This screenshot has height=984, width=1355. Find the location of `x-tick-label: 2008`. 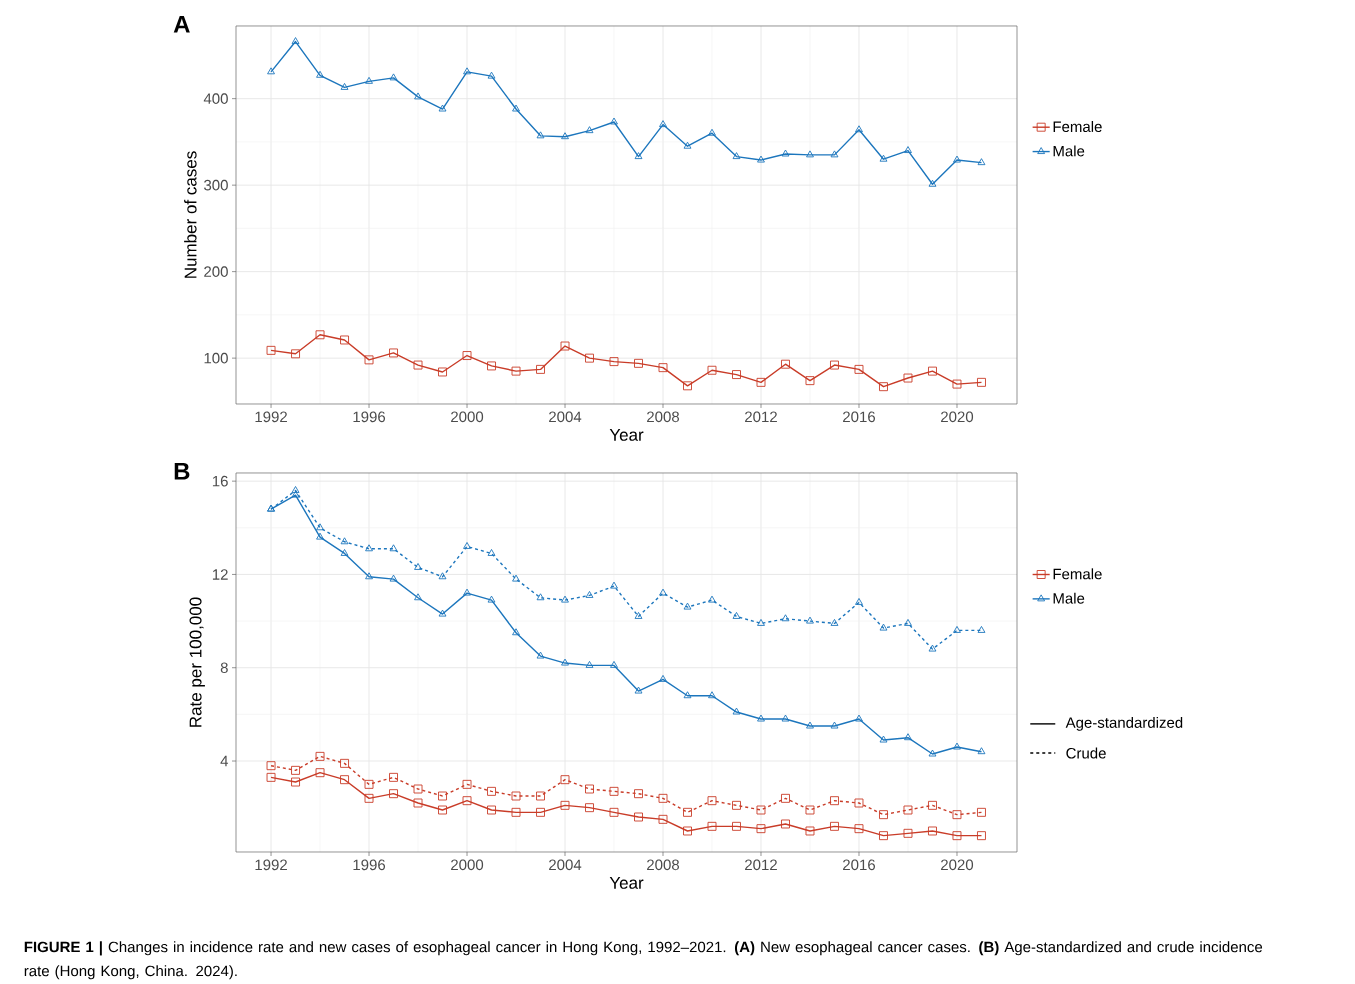

x-tick-label: 2008 is located at coordinates (663, 865).